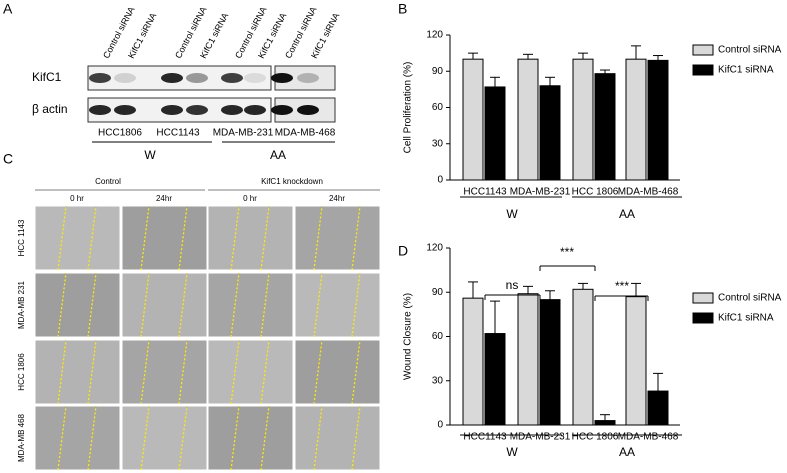 This screenshot has height=473, width=787. Describe the element at coordinates (8, 159) in the screenshot. I see `panel-letter: C` at that location.